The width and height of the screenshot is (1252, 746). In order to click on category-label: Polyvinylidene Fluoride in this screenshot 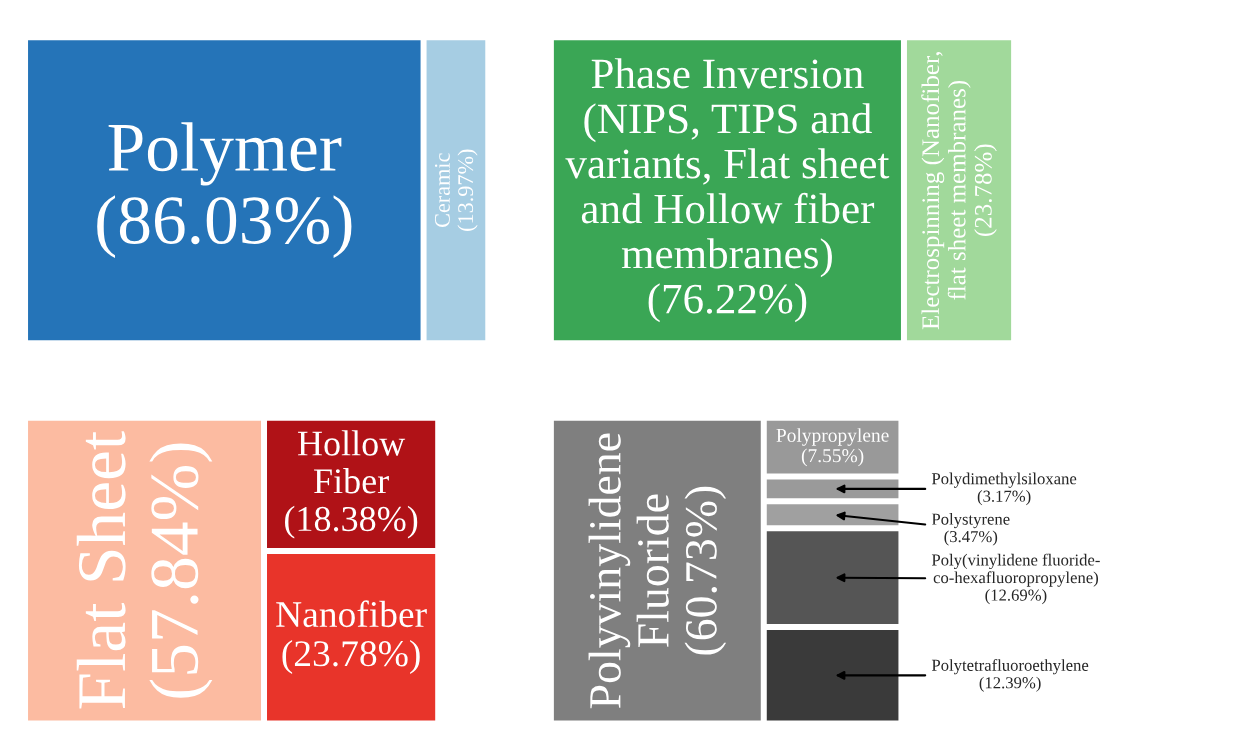, I will do `click(628, 571)`.